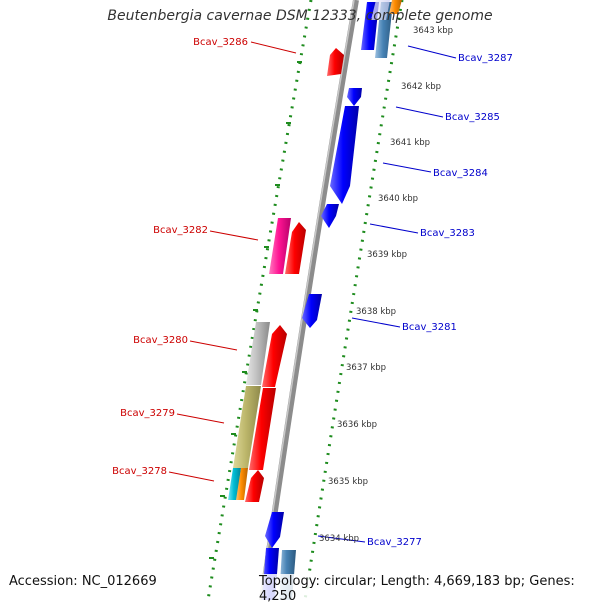 Image resolution: width=600 pixels, height=604 pixels. Describe the element at coordinates (376, 312) in the screenshot. I see `kbp-label: 3638 kbp` at that location.